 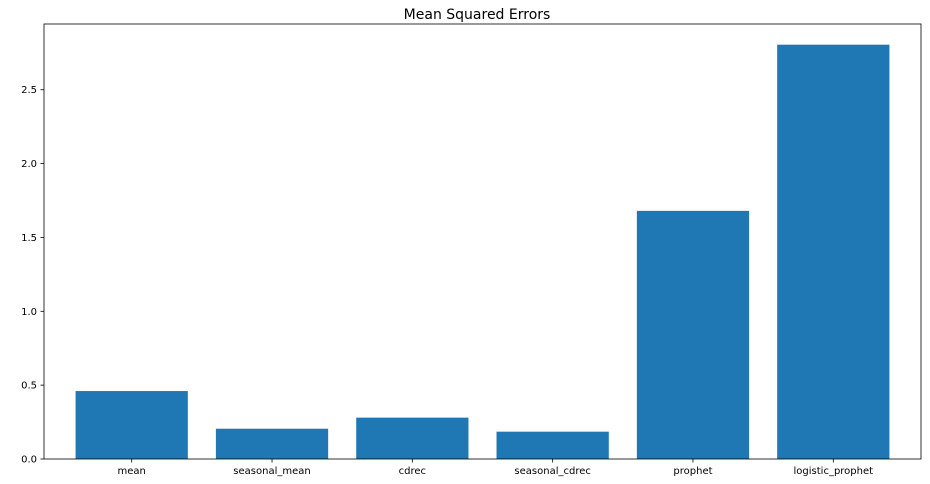 I want to click on bar-seasonal-cdrec, so click(x=552, y=445).